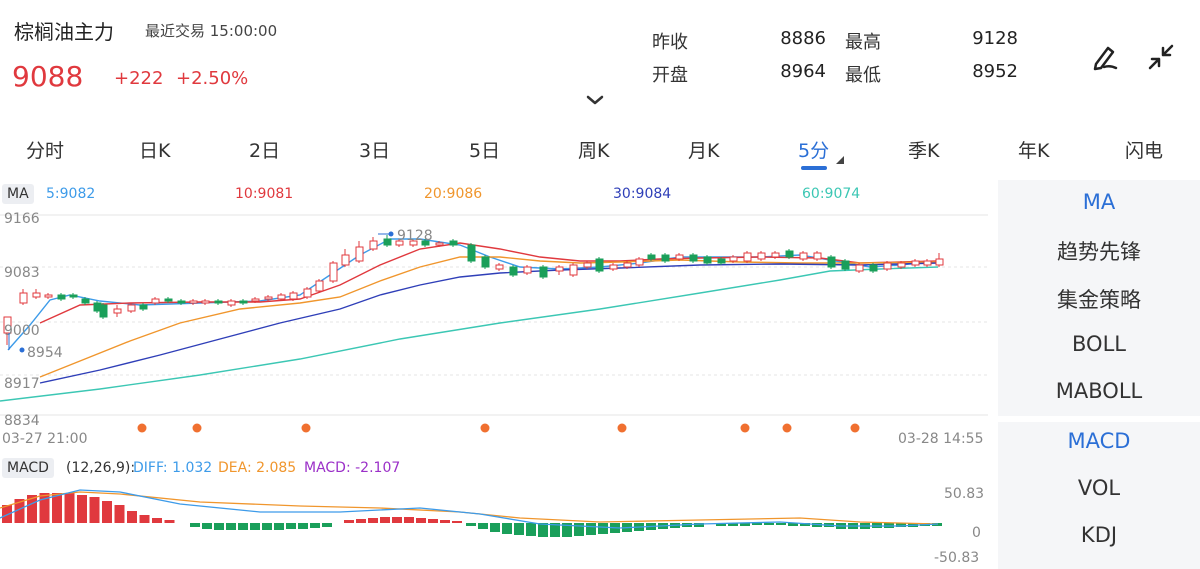 This screenshot has height=569, width=1200. What do you see at coordinates (155, 151) in the screenshot?
I see `tab-daily: 日K` at bounding box center [155, 151].